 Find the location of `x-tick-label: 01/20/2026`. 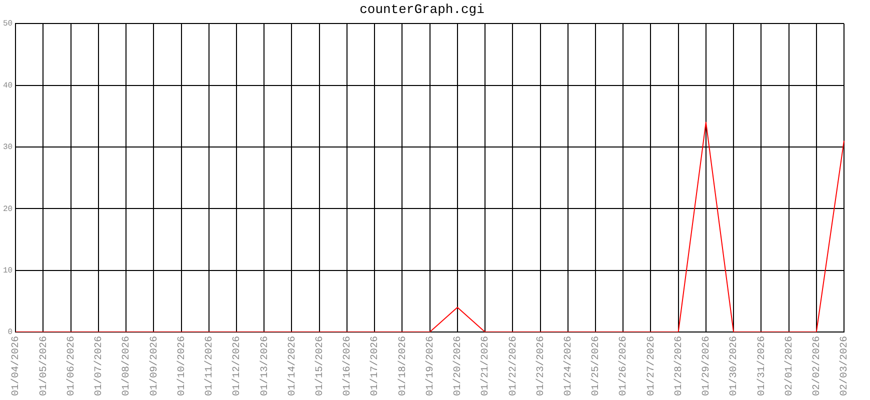

x-tick-label: 01/20/2026 is located at coordinates (458, 366).